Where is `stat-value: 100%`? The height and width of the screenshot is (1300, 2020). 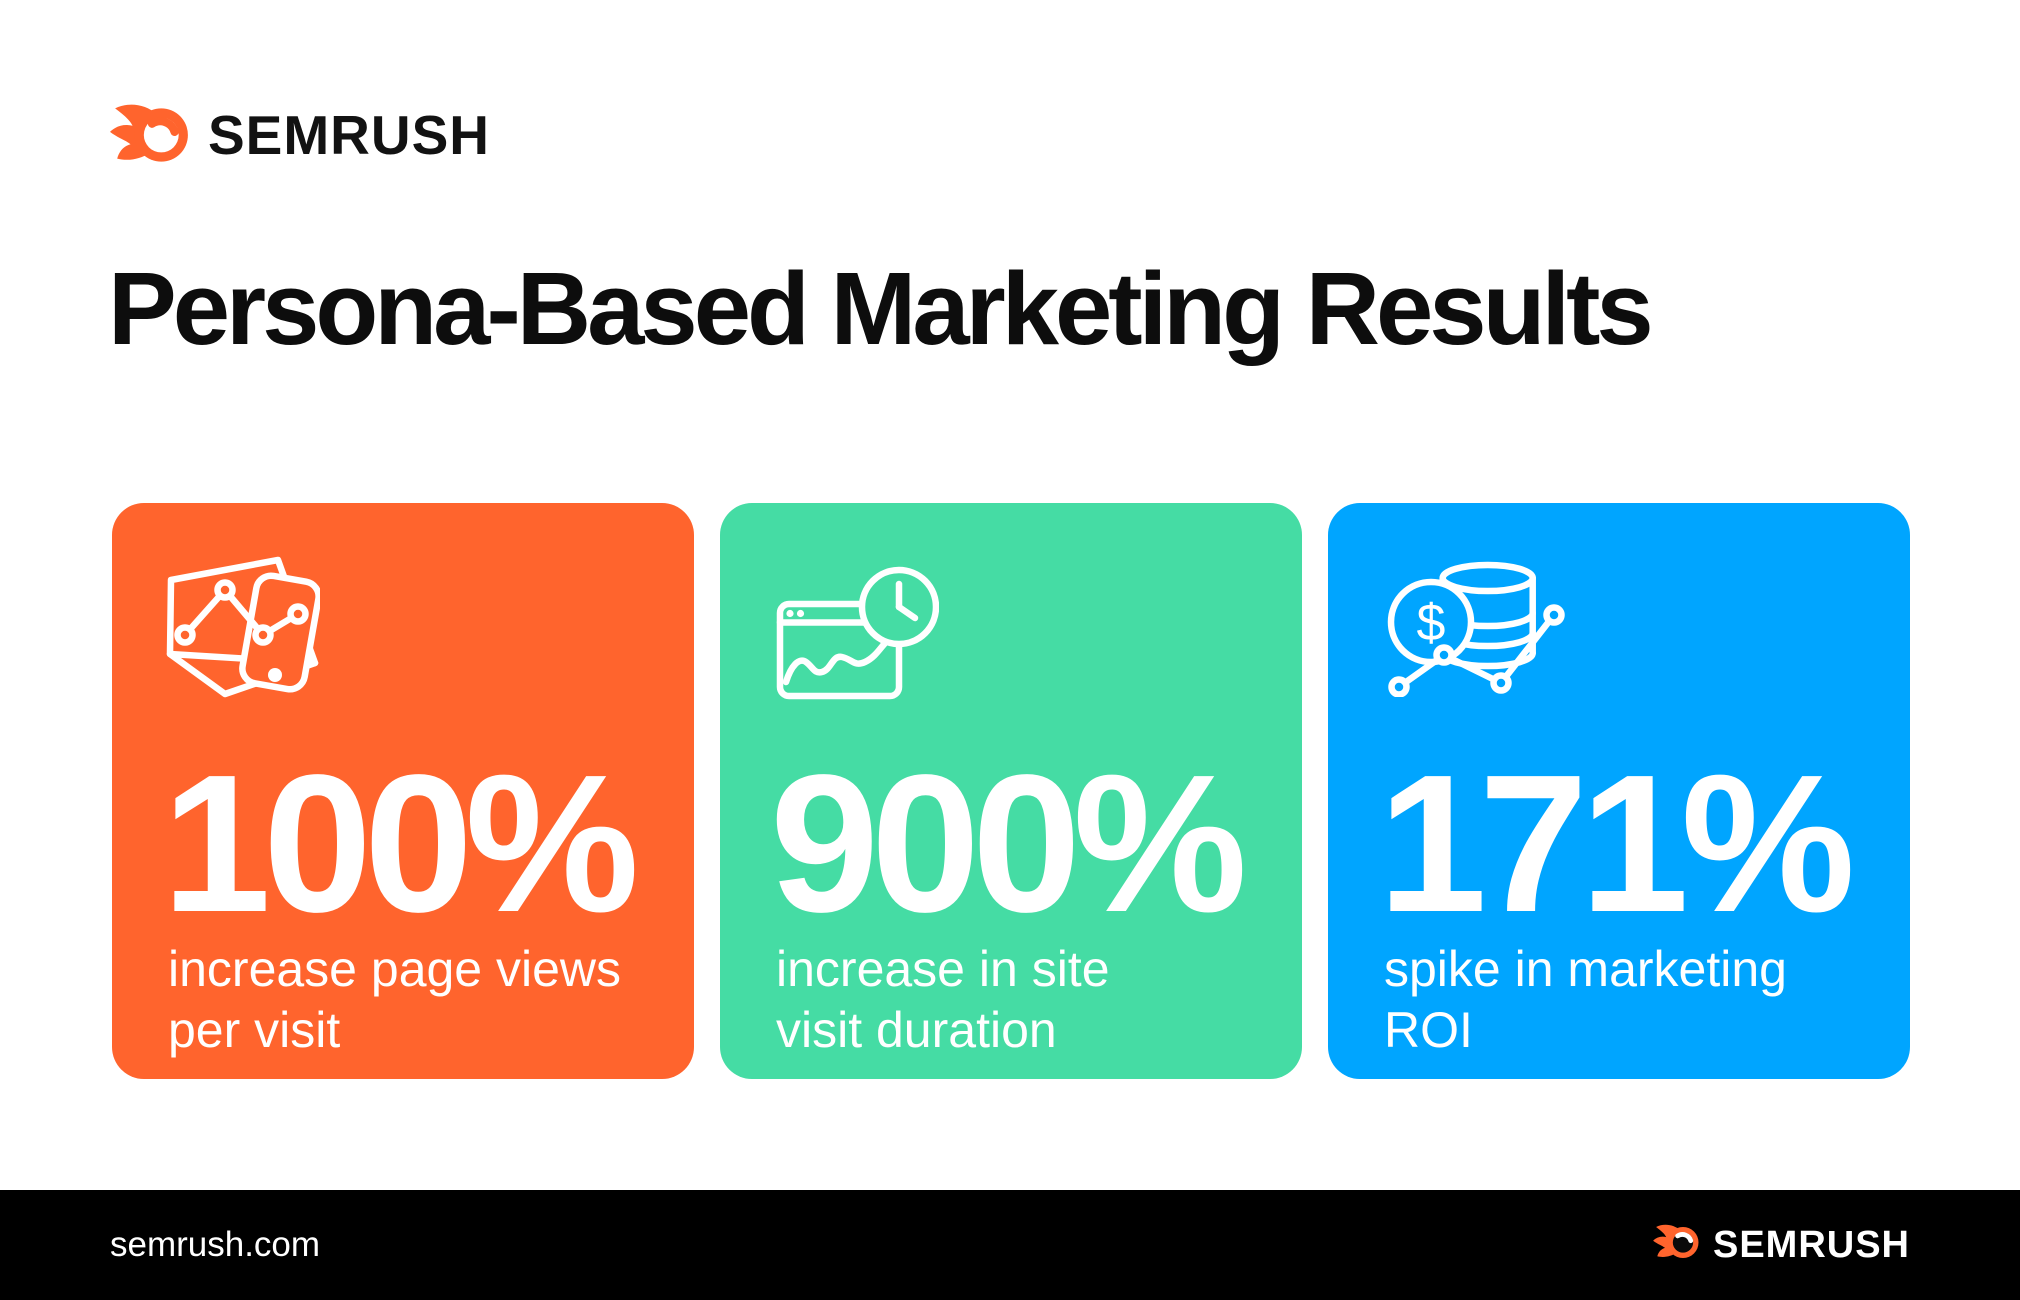
stat-value: 100% is located at coordinates (400, 843).